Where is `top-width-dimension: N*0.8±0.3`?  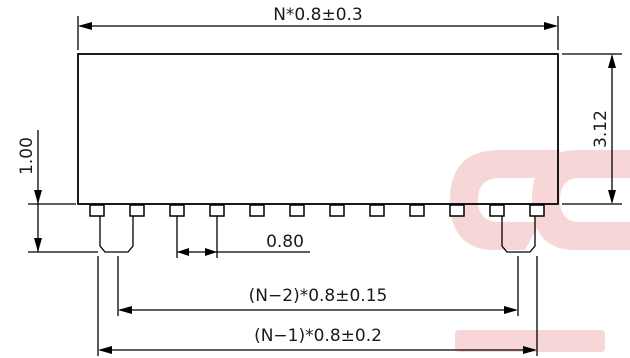 top-width-dimension: N*0.8±0.3 is located at coordinates (318, 27).